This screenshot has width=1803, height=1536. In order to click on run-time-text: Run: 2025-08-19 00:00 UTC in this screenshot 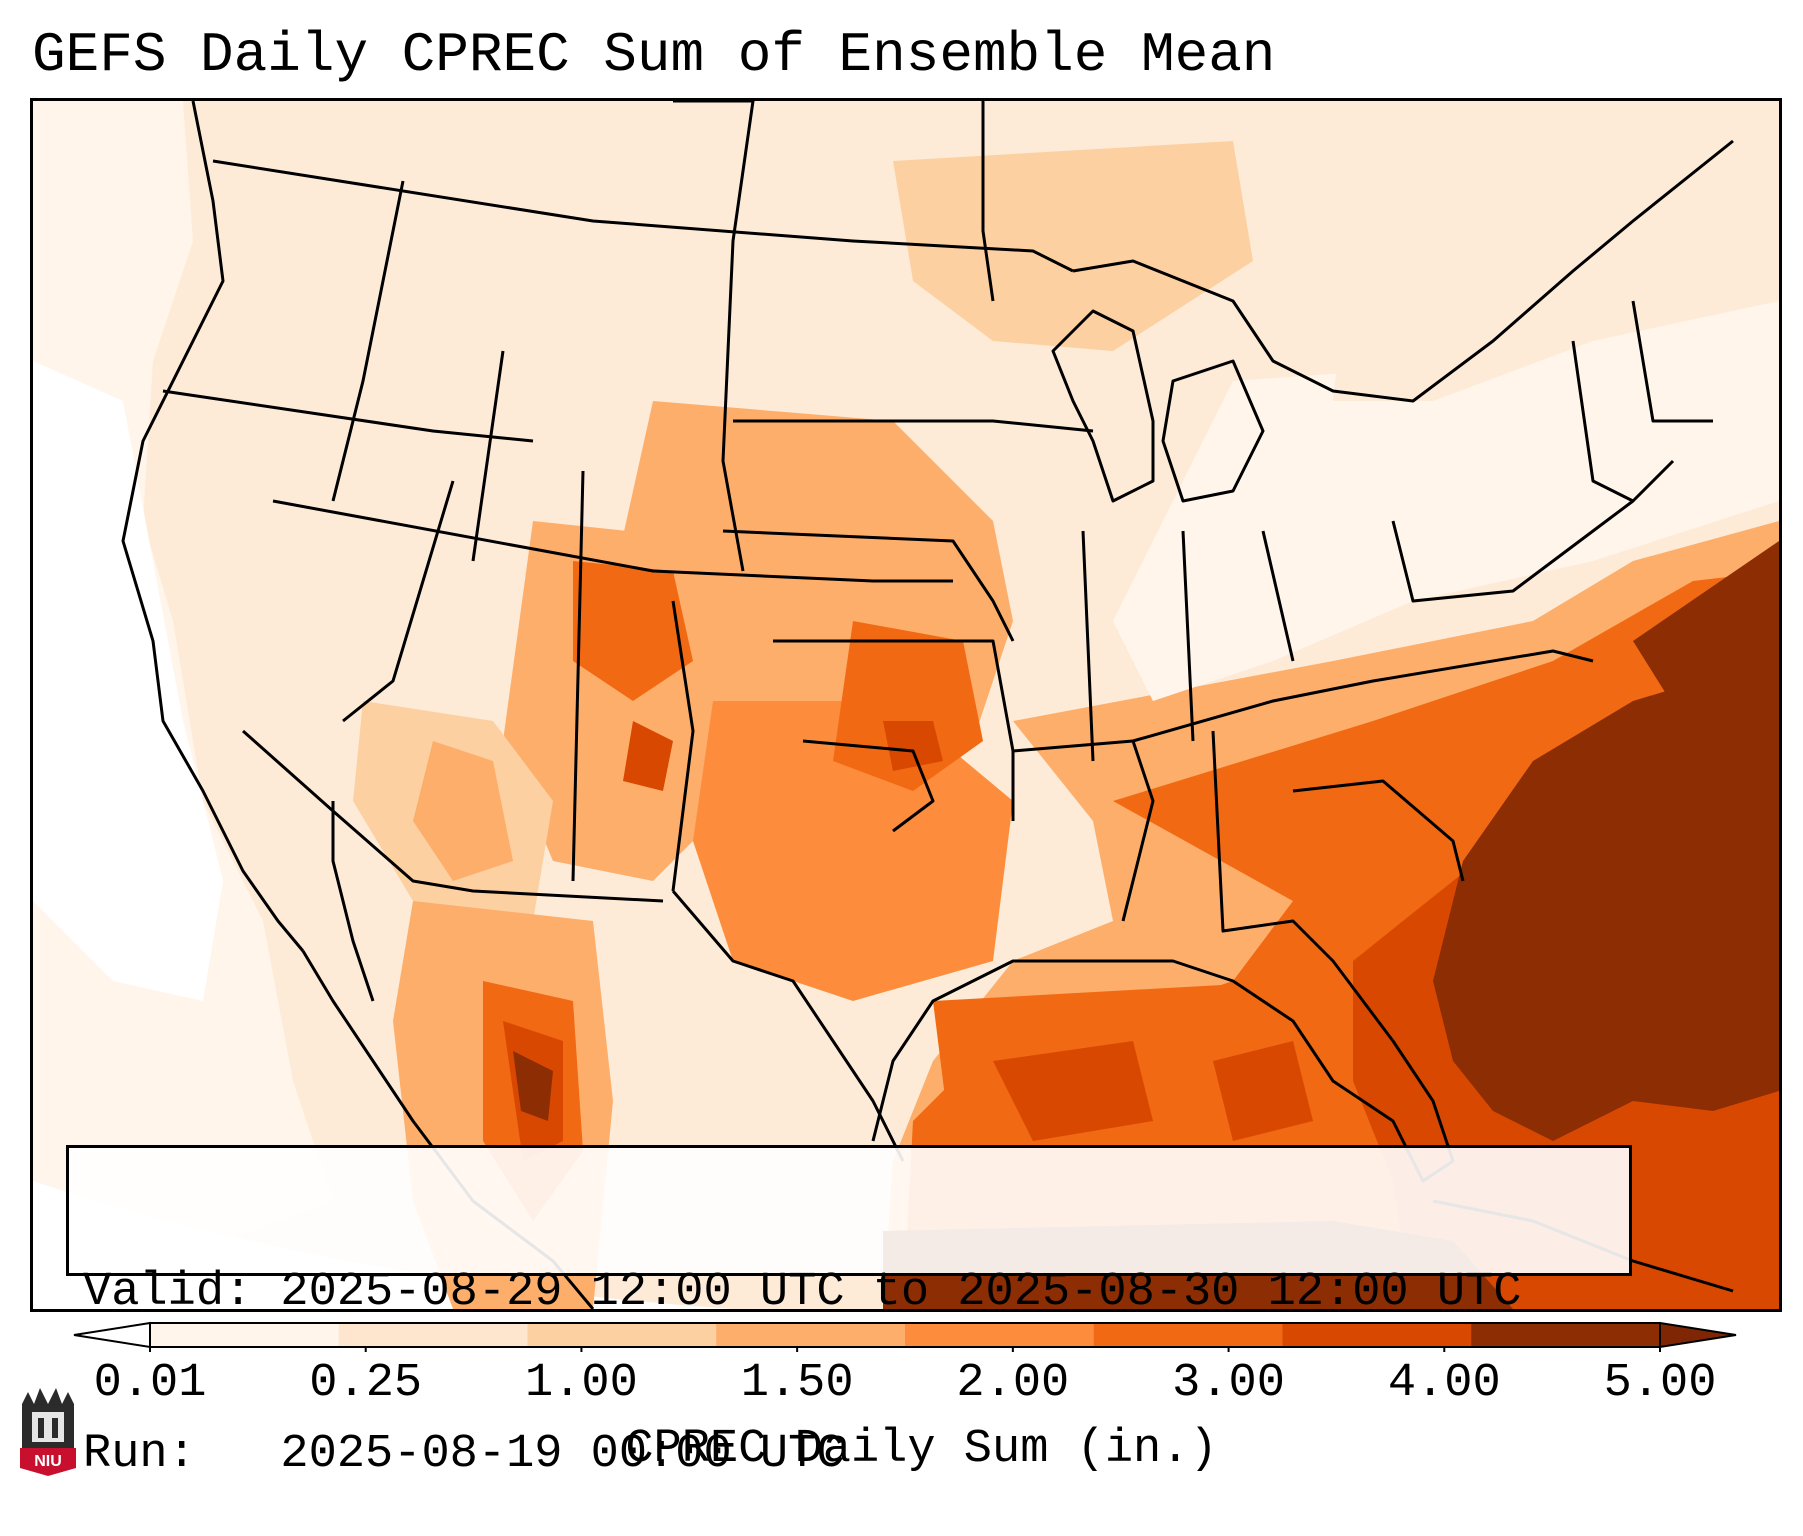, I will do `click(464, 1454)`.